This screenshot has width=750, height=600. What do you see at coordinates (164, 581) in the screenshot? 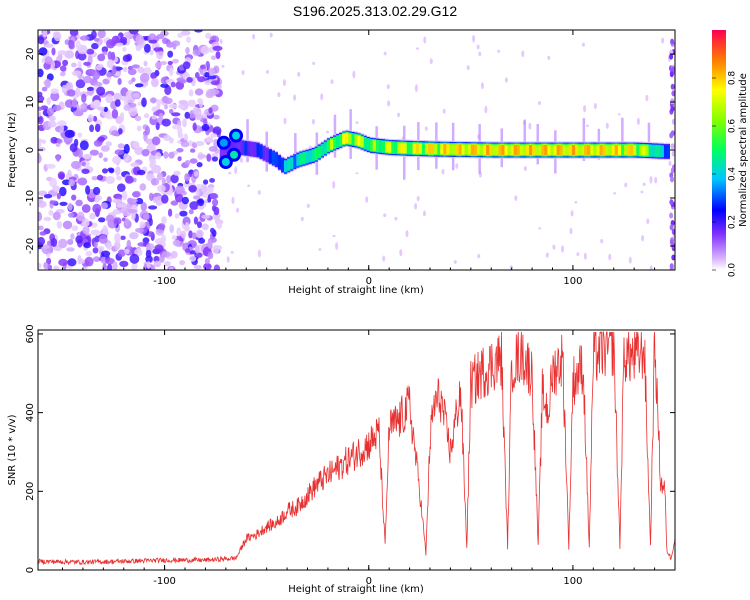
I see `x-tick-label: -100` at bounding box center [164, 581].